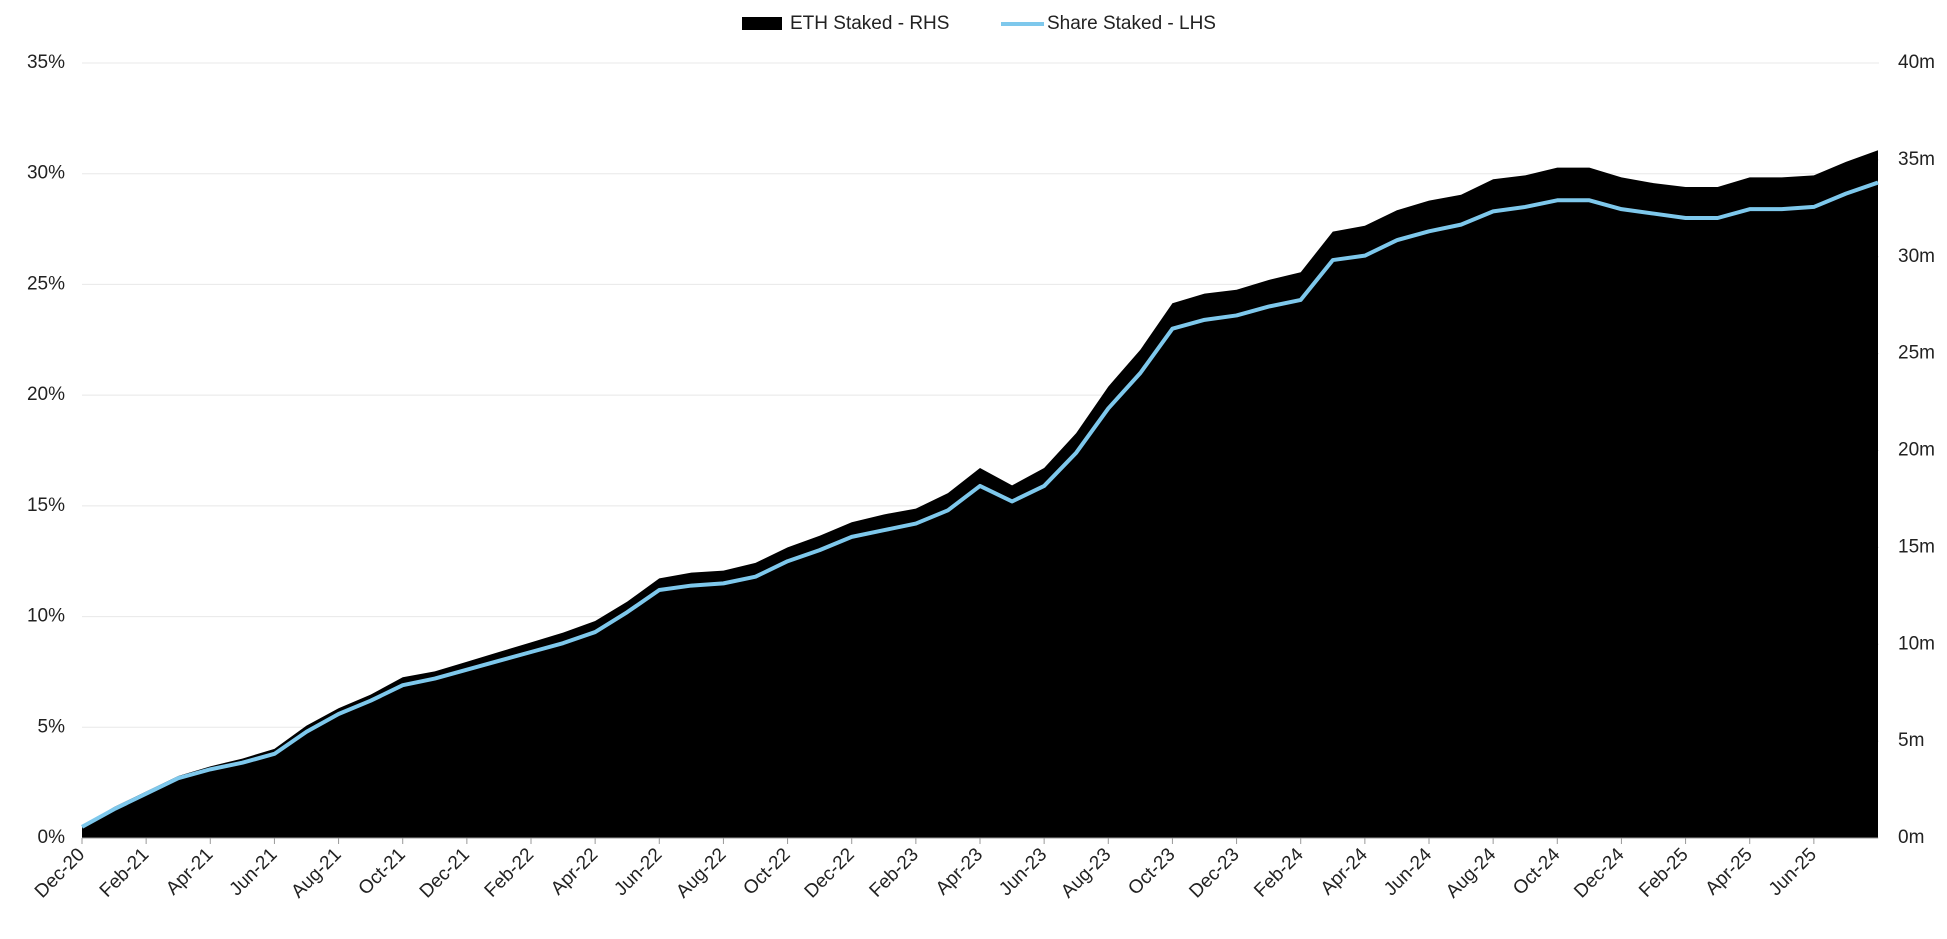 The image size is (1947, 939). I want to click on x-tick-label: Oct-23, so click(1151, 871).